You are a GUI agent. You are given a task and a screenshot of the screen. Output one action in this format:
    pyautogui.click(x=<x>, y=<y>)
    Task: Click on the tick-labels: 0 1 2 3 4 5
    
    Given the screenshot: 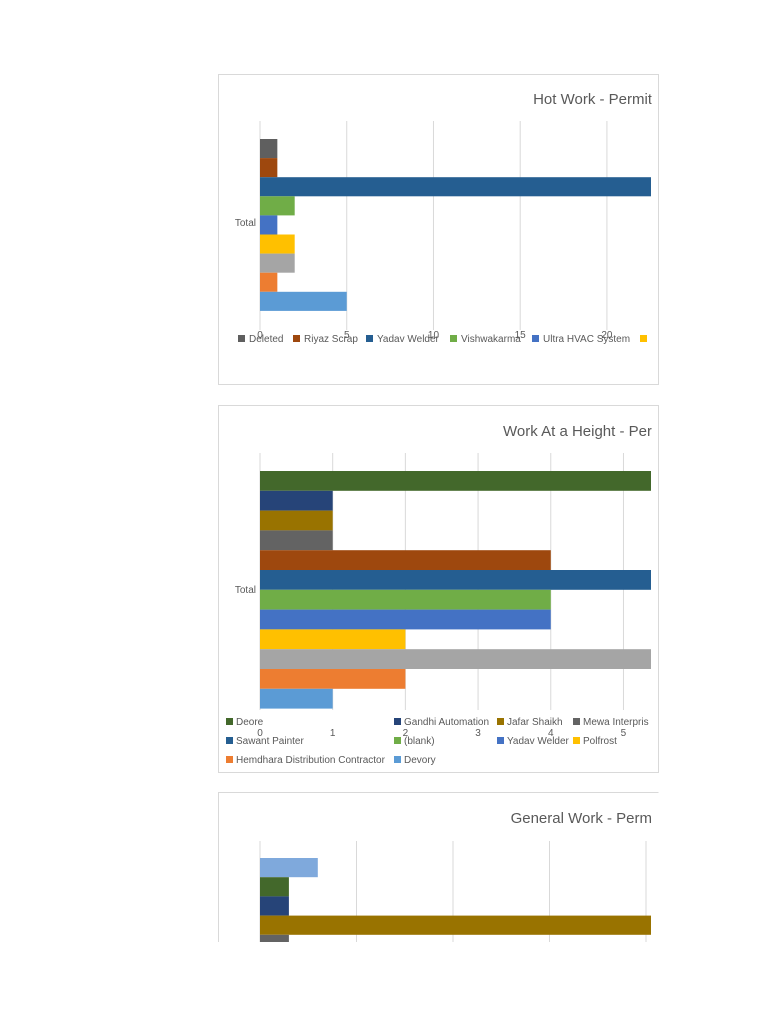 What is the action you would take?
    pyautogui.click(x=441, y=733)
    